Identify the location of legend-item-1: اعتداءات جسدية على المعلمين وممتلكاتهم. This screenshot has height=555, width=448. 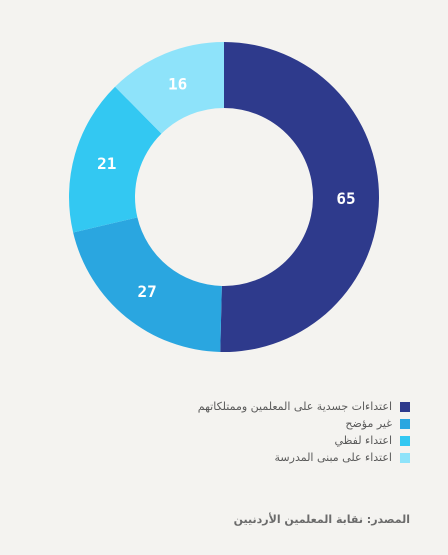
(304, 406).